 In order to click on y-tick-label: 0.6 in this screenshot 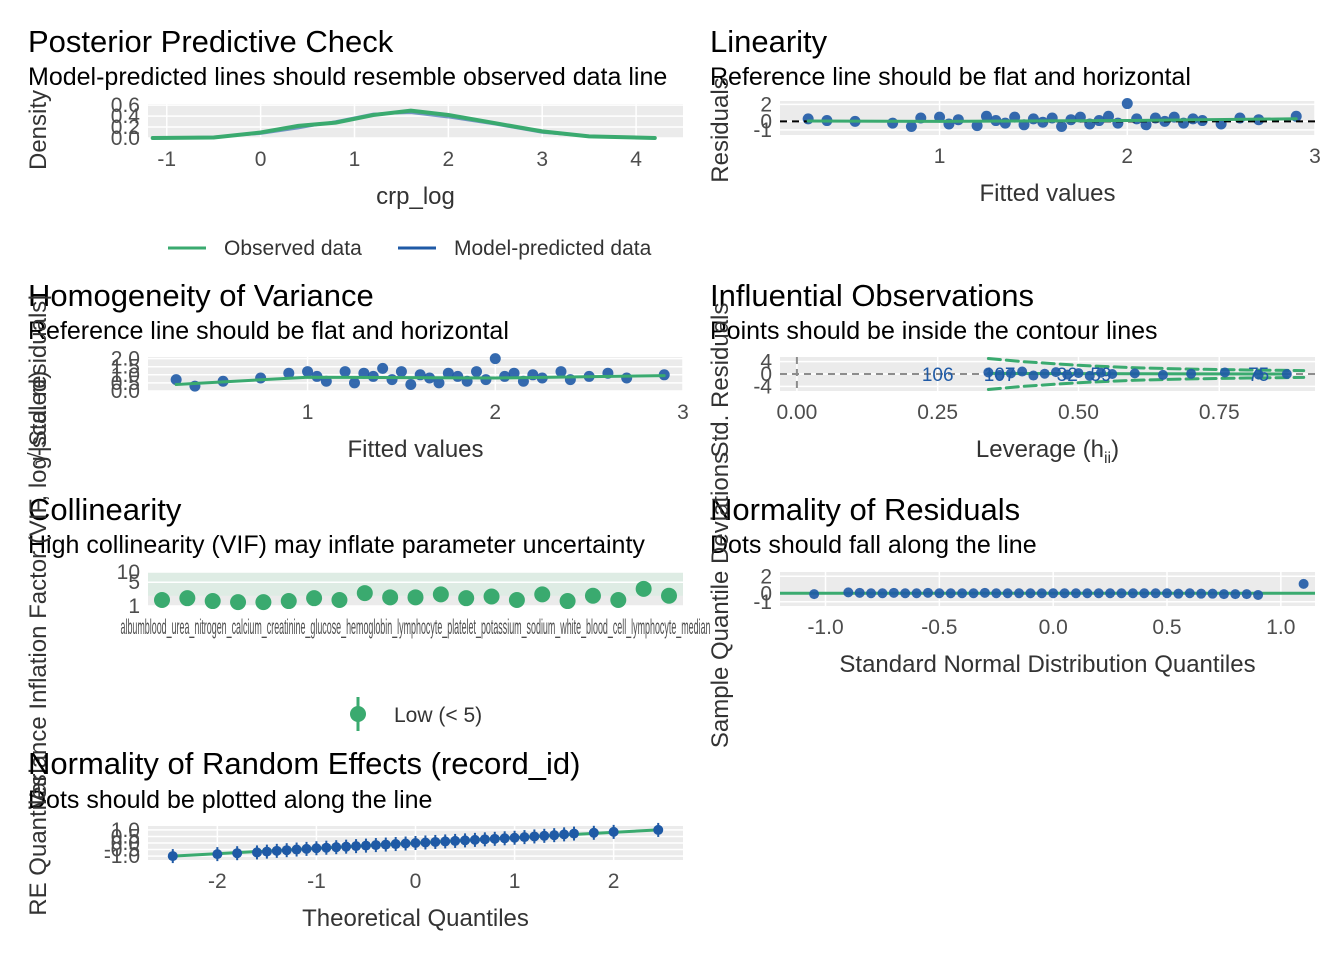, I will do `click(125, 105)`.